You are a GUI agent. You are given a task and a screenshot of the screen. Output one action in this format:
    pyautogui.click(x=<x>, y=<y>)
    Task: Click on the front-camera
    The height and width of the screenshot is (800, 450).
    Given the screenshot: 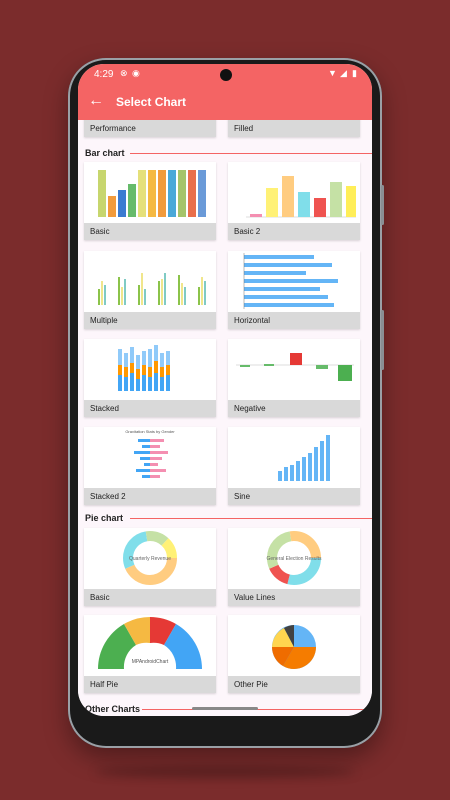 What is the action you would take?
    pyautogui.click(x=226, y=75)
    